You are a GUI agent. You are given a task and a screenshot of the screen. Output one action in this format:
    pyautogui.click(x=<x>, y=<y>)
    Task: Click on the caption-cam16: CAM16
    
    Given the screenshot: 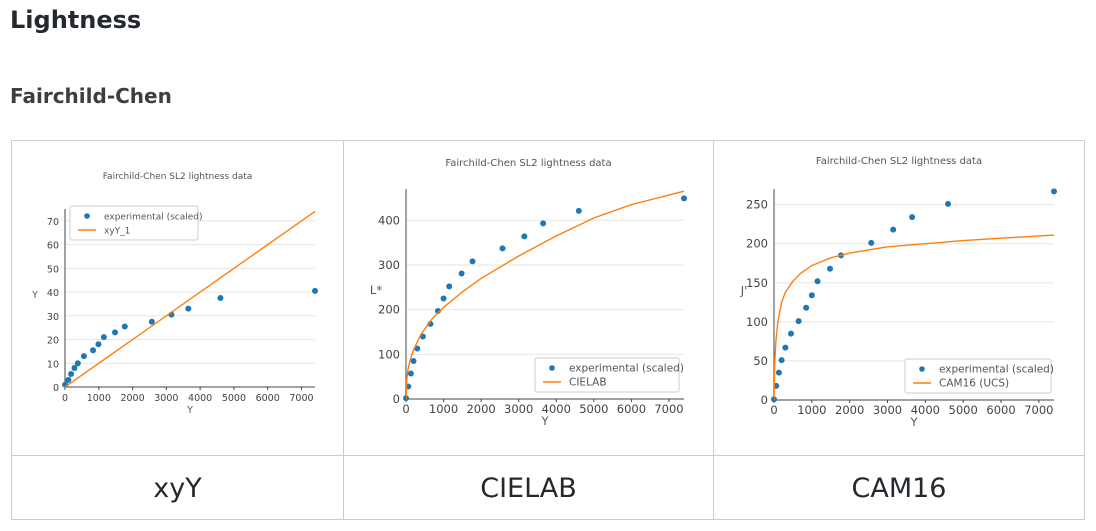 What is the action you would take?
    pyautogui.click(x=899, y=488)
    